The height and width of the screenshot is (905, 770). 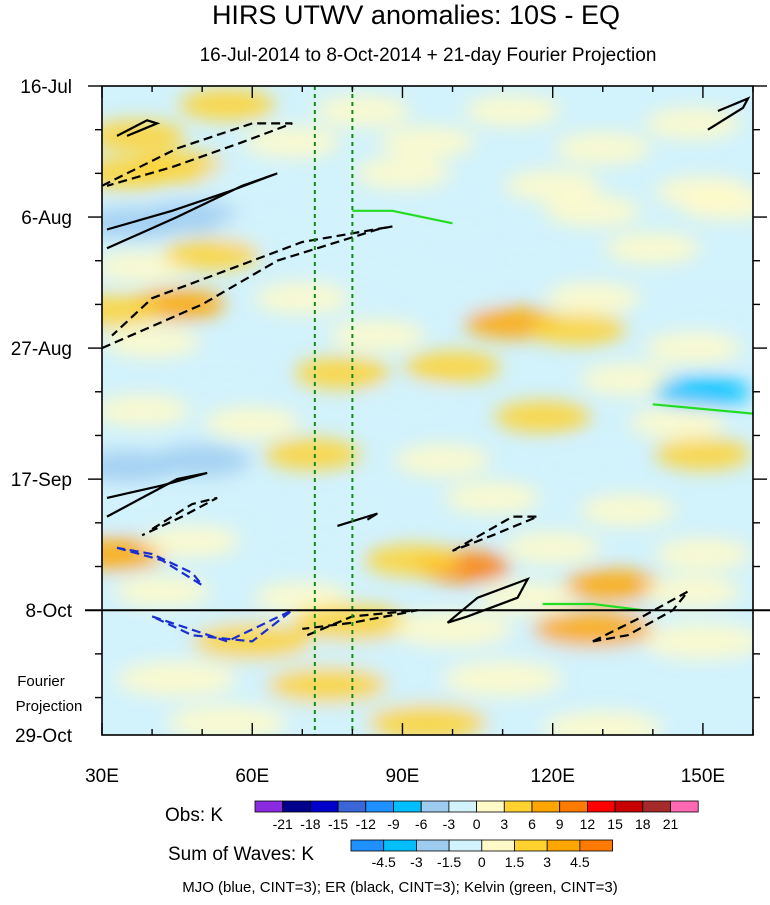 I want to click on obs-colorbar-level: 12, so click(x=588, y=824).